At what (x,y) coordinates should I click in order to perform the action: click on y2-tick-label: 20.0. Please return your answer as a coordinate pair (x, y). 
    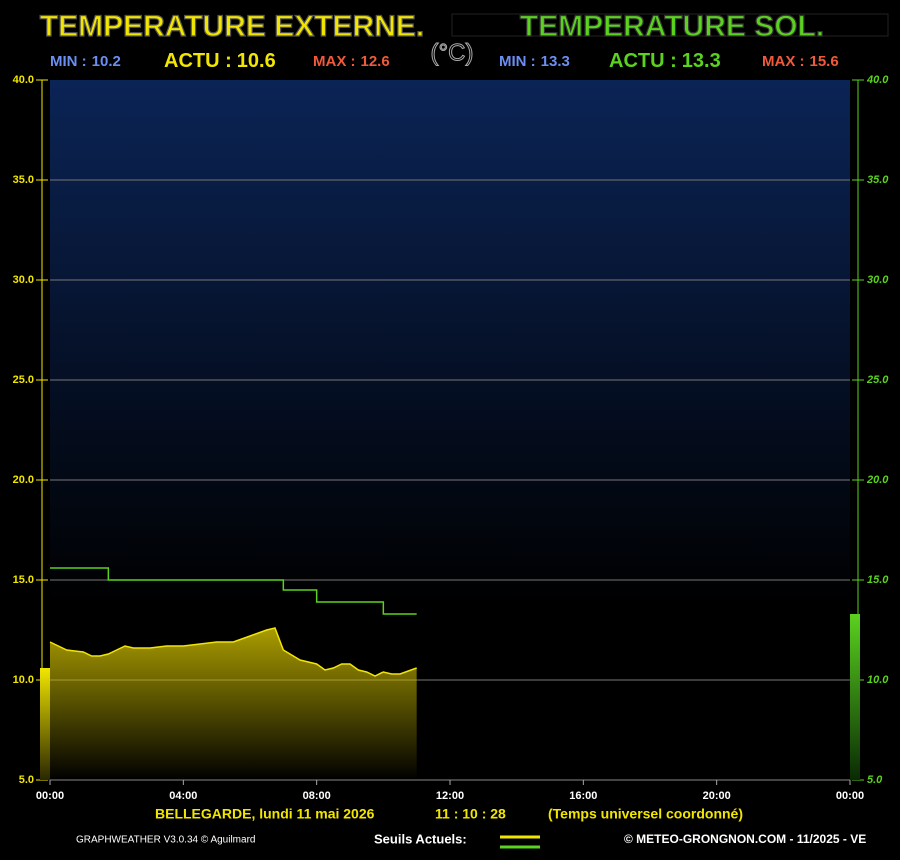
    Looking at the image, I should click on (877, 480).